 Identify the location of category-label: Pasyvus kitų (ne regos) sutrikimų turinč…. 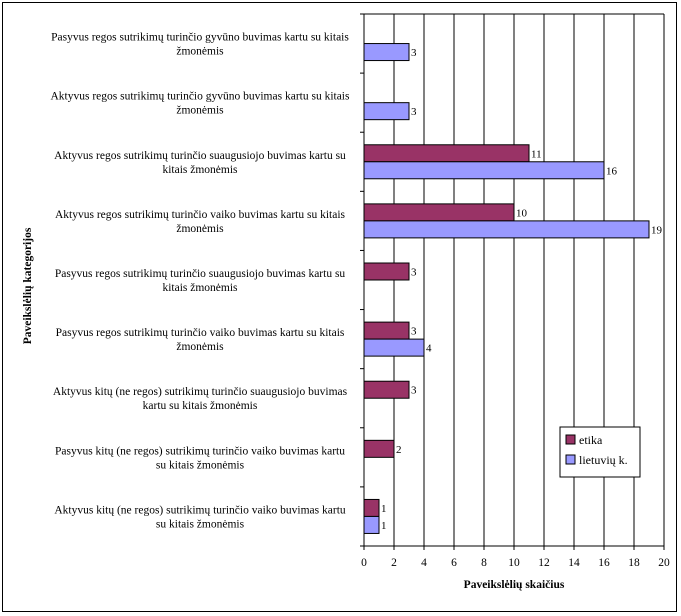
(200, 458).